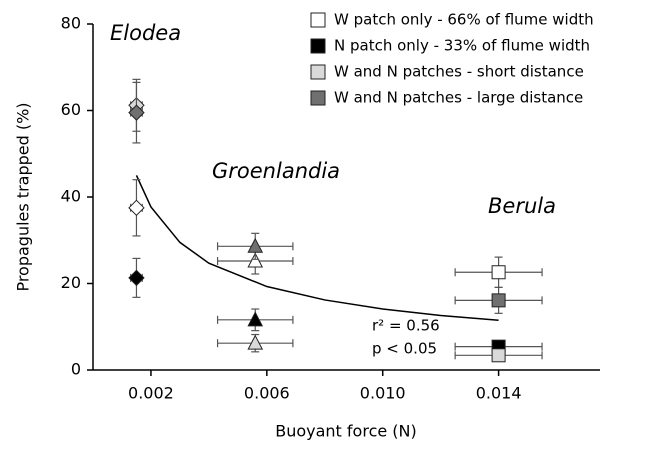 This screenshot has width=653, height=450. I want to click on annotation: r² = 0.56, so click(406, 326).